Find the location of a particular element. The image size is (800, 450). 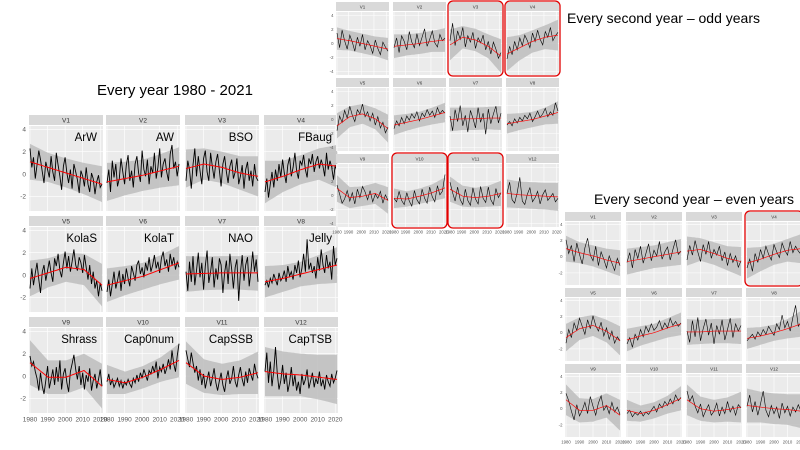

panel-V6: V6 KolaT is located at coordinates (143, 264).